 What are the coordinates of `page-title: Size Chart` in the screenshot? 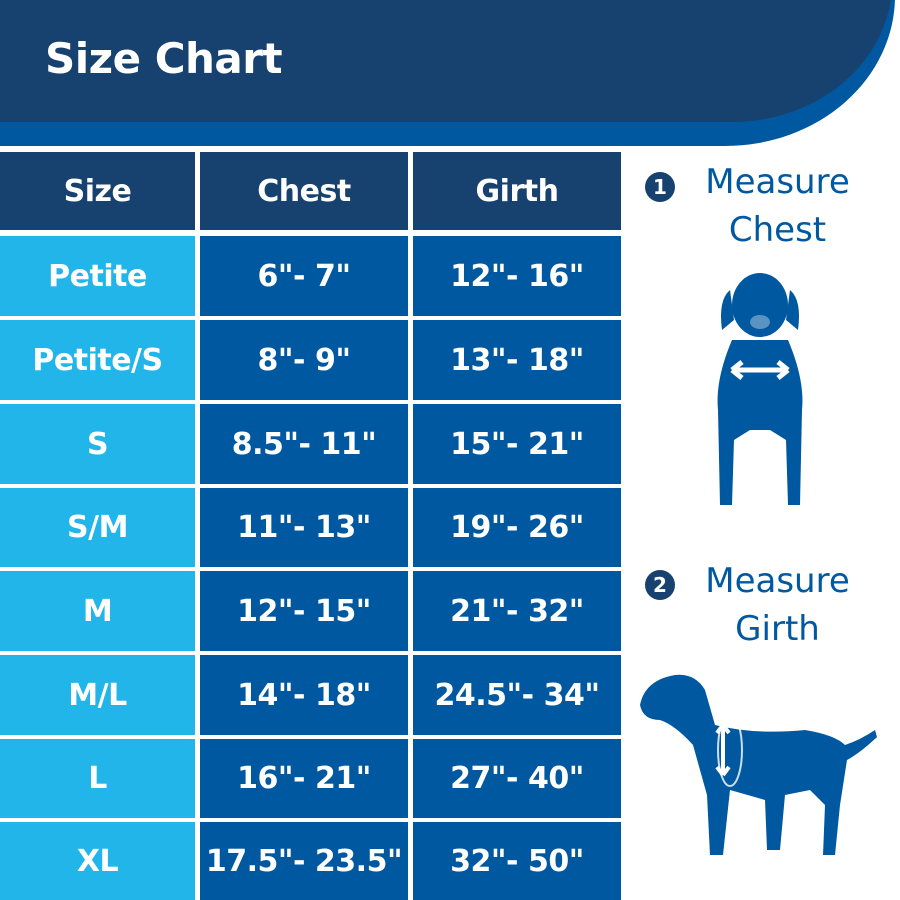 It's located at (164, 58).